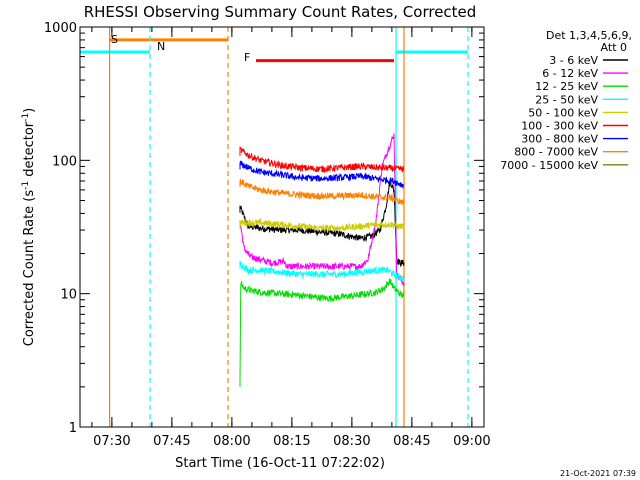 This screenshot has height=480, width=640. Describe the element at coordinates (274, 50) in the screenshot. I see `intervals-layer` at that location.